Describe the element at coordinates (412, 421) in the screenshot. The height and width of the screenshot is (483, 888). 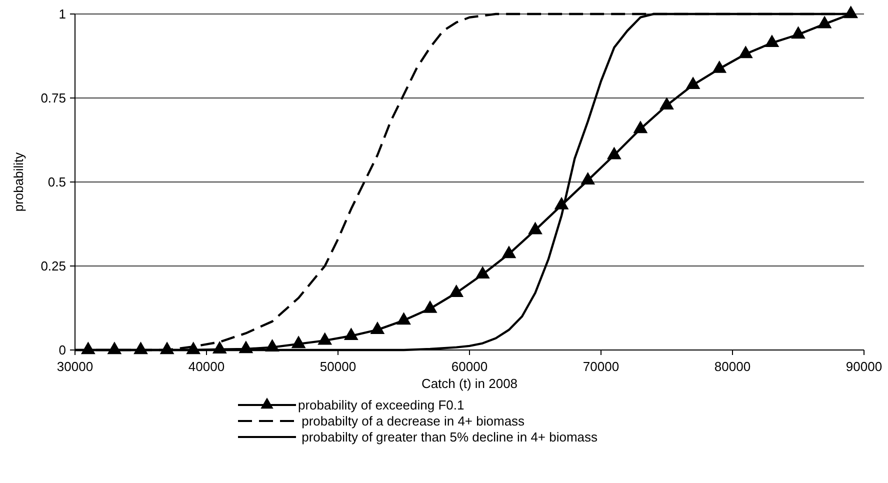
I see `legend-label: probabilty of a decrease in 4+ biomass` at that location.